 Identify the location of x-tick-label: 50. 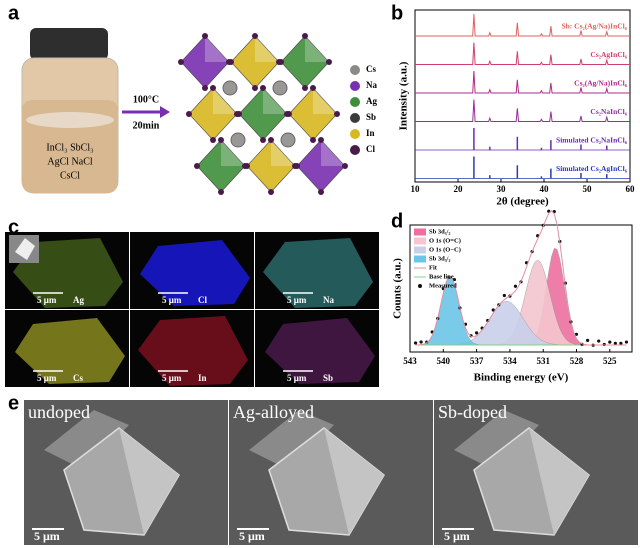
(588, 189).